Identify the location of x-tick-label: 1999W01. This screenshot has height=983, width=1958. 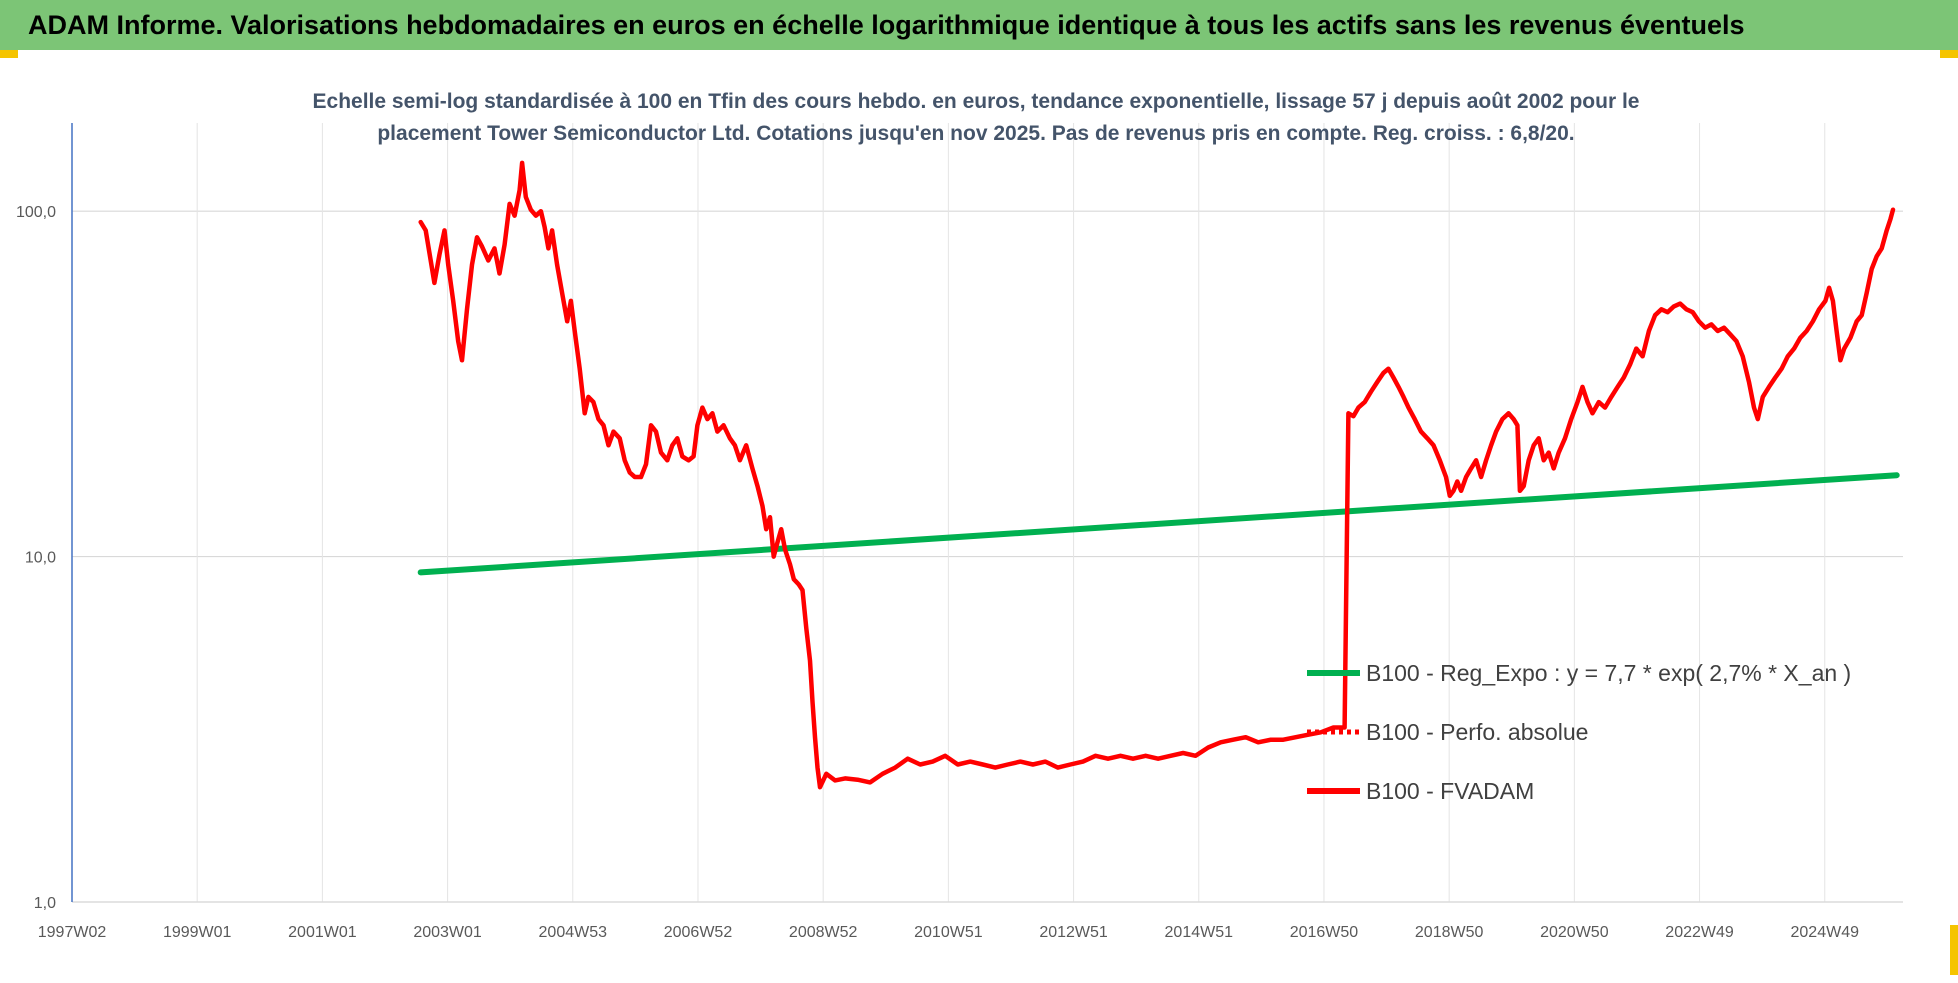
(197, 932).